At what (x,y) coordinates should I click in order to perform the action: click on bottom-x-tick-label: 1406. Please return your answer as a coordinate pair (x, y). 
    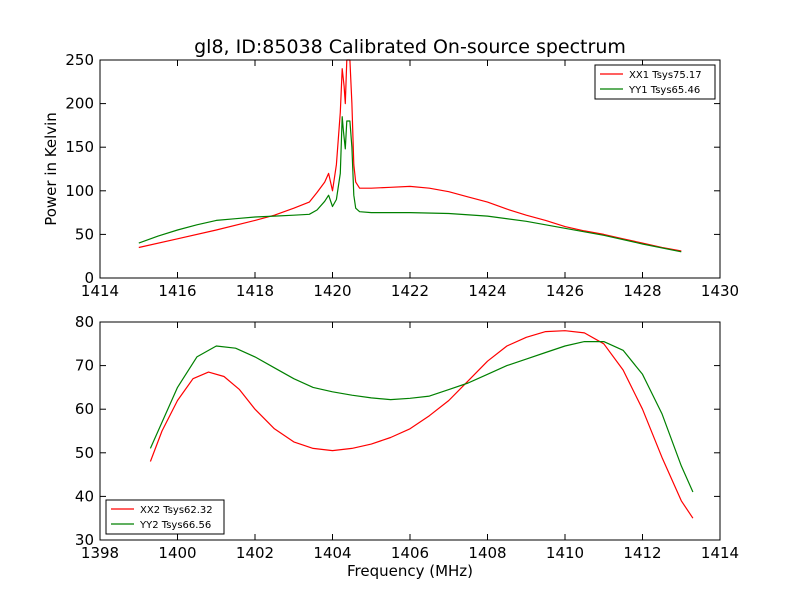
    Looking at the image, I should click on (410, 553).